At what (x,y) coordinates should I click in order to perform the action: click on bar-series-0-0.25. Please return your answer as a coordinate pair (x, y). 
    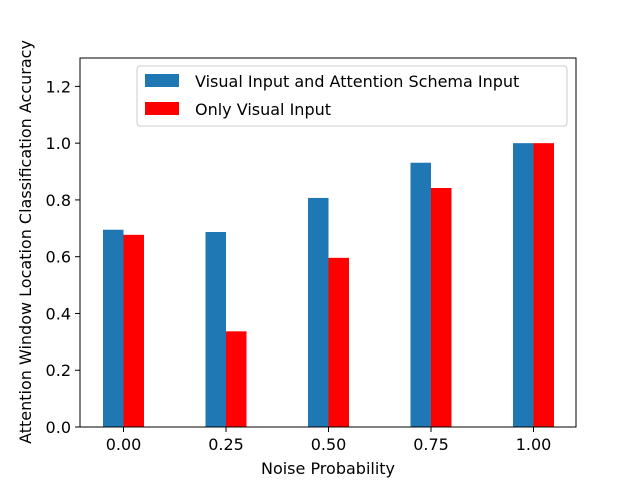
    Looking at the image, I should click on (215, 329).